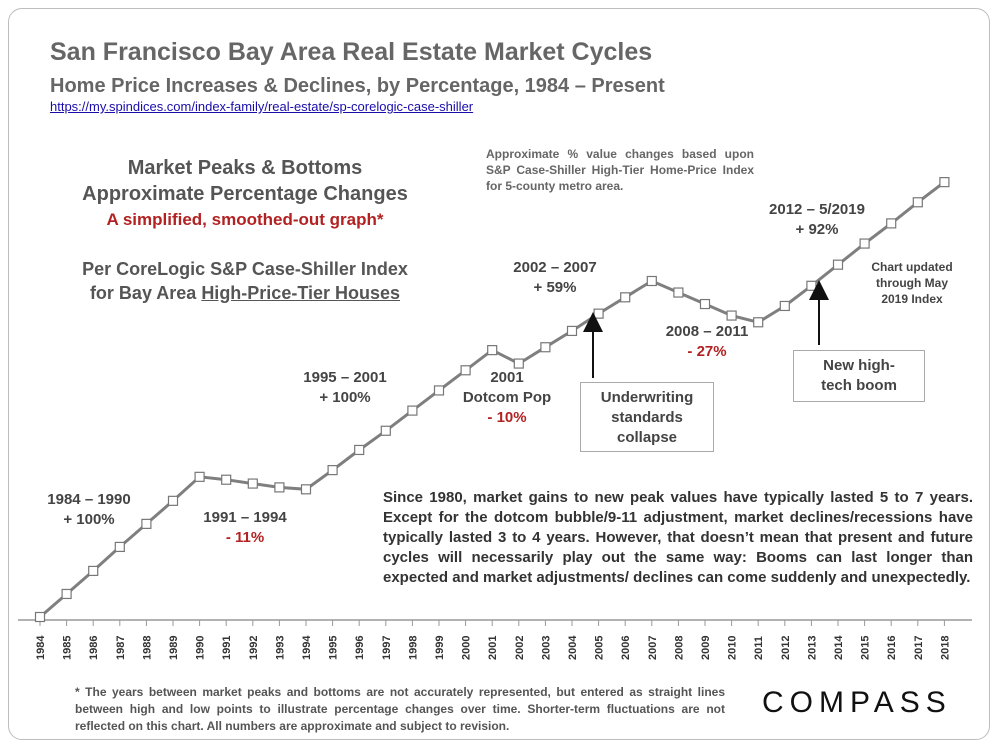 Image resolution: width=1000 pixels, height=750 pixels. I want to click on x-tick-label: 2005, so click(600, 648).